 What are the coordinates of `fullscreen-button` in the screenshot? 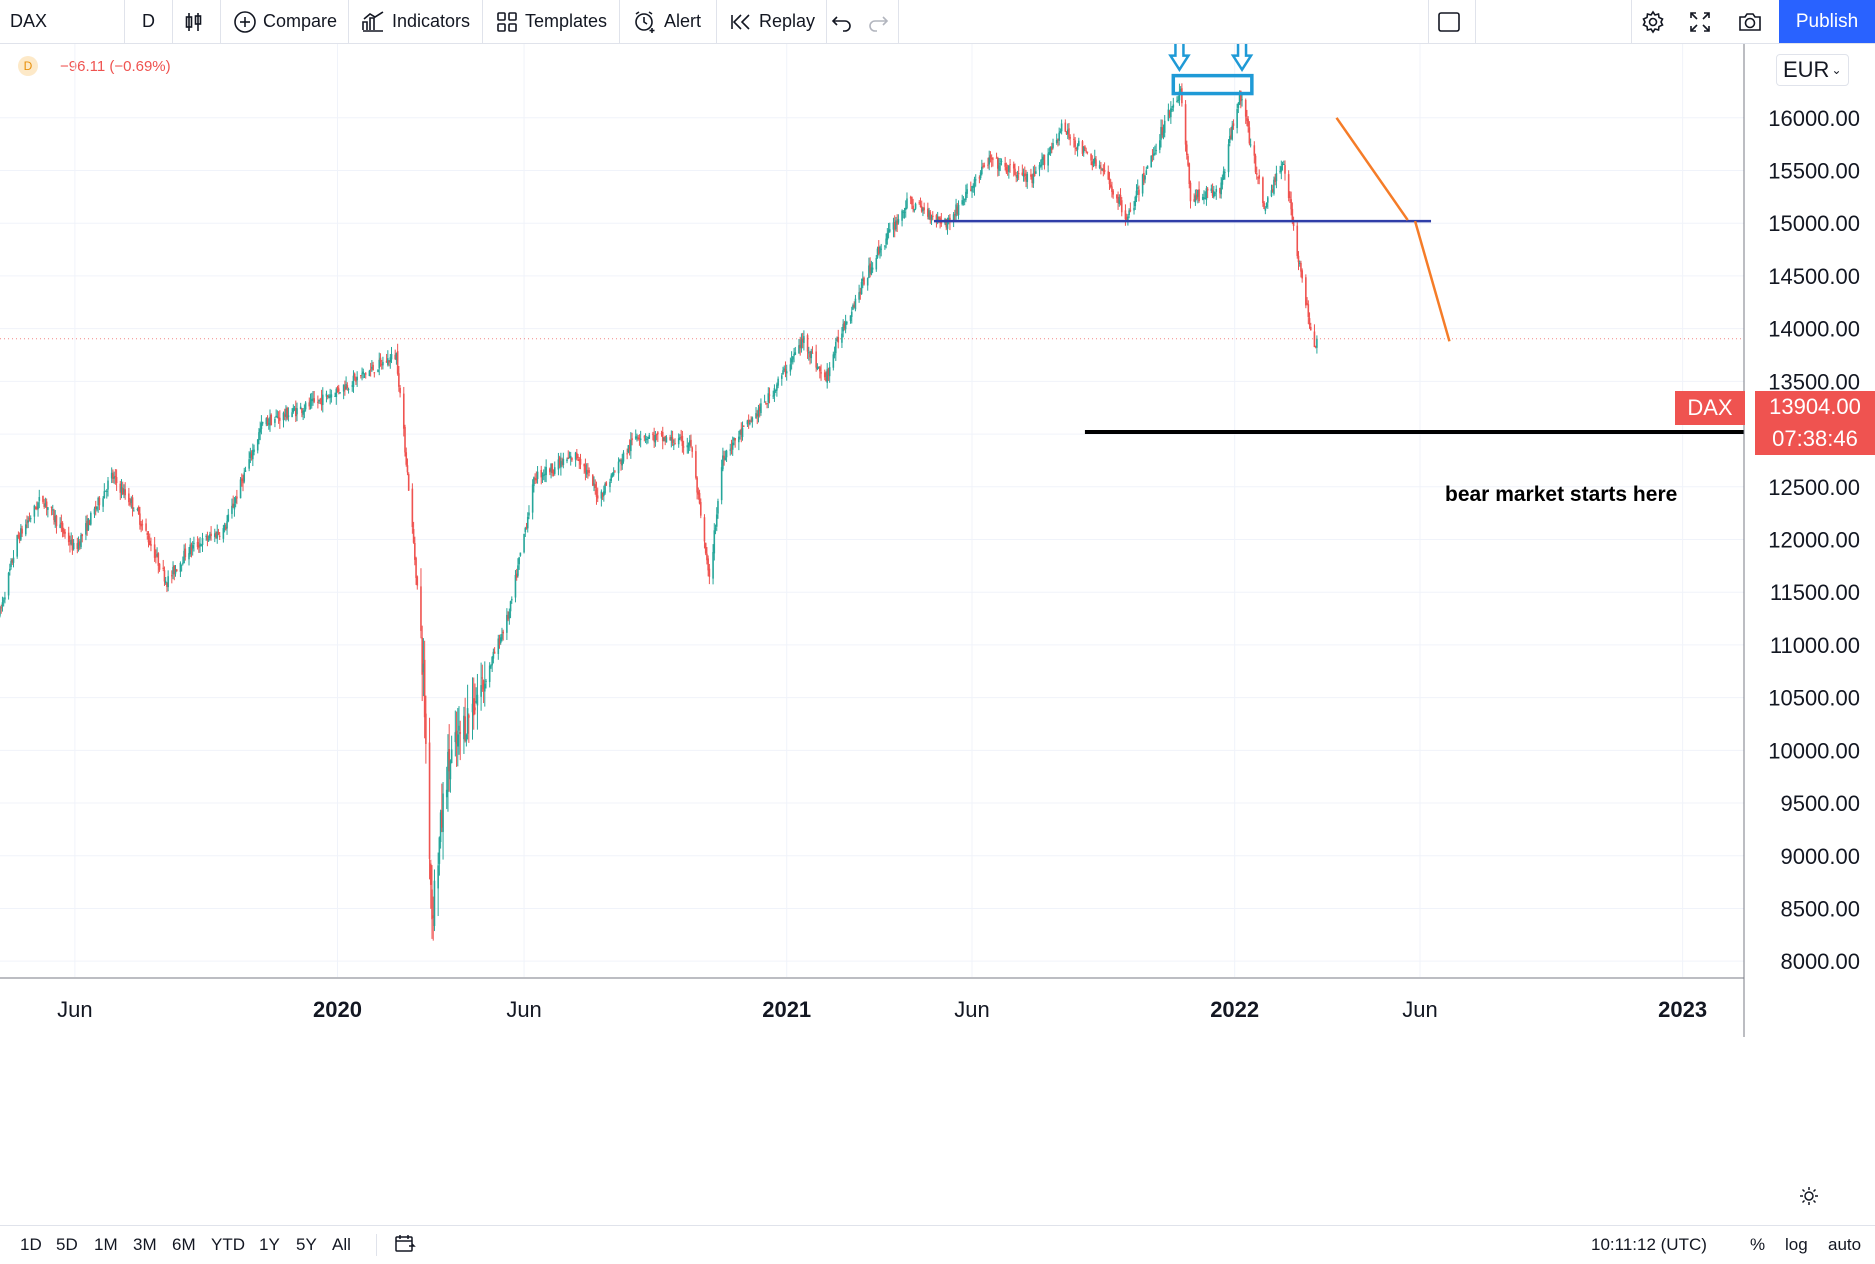 It's located at (1703, 21).